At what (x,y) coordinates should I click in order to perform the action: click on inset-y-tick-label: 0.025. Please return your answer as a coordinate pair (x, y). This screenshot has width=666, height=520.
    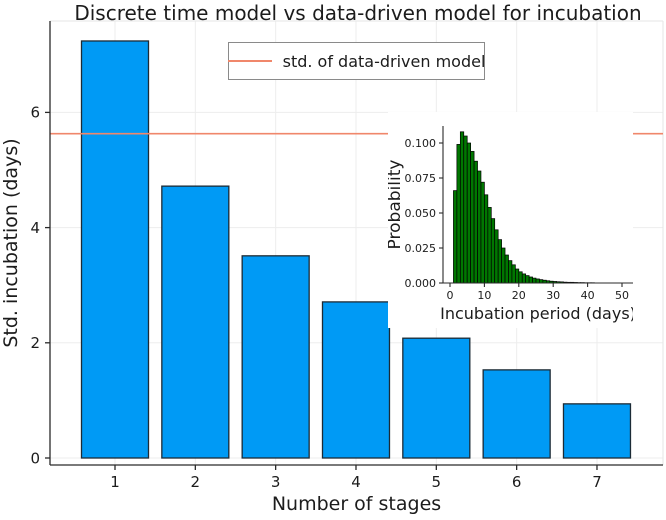
    Looking at the image, I should click on (421, 248).